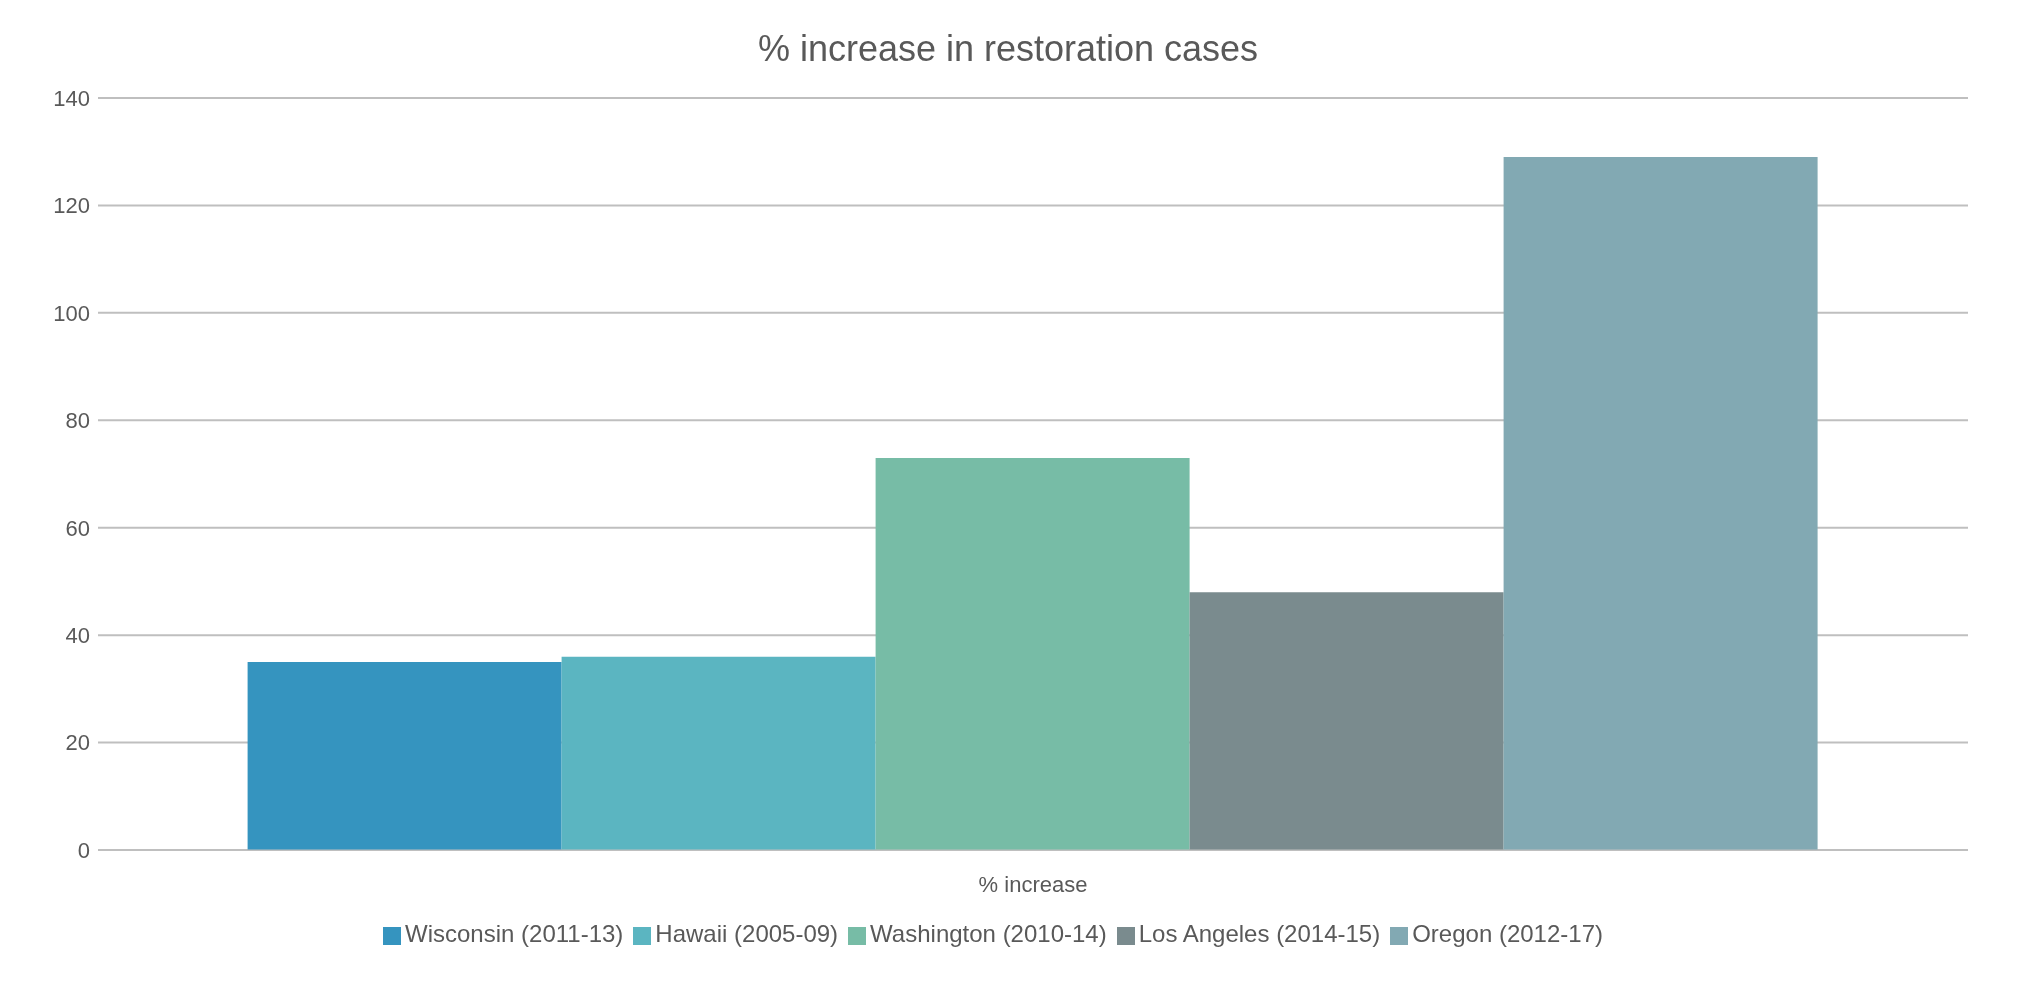  I want to click on y-tick-label: 60, so click(77, 528).